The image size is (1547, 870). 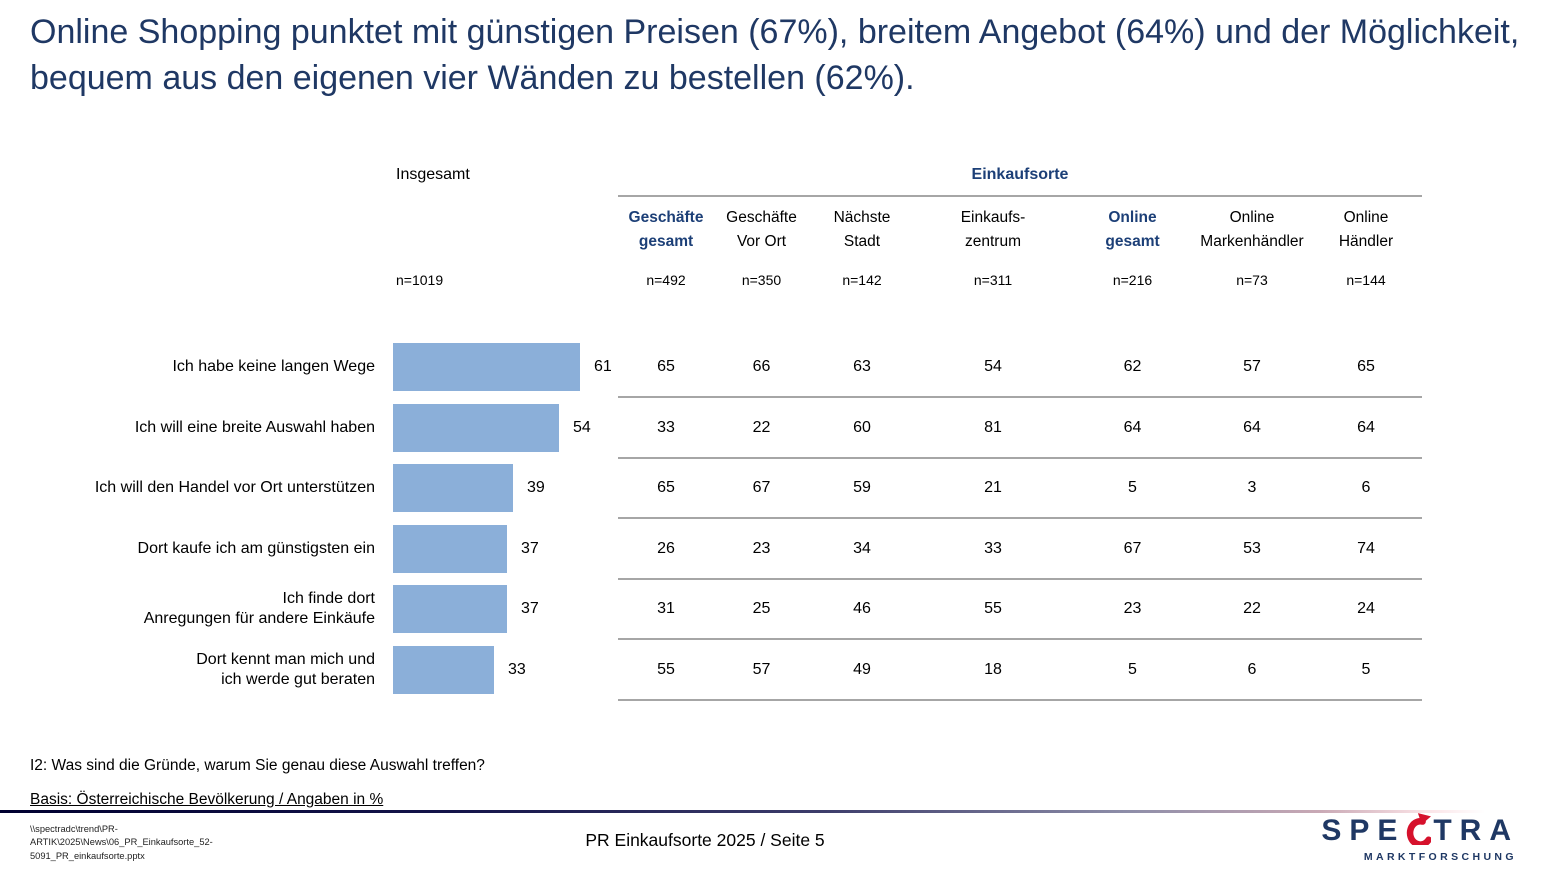 What do you see at coordinates (420, 280) in the screenshot?
I see `insgesamt-n-value: n=1019` at bounding box center [420, 280].